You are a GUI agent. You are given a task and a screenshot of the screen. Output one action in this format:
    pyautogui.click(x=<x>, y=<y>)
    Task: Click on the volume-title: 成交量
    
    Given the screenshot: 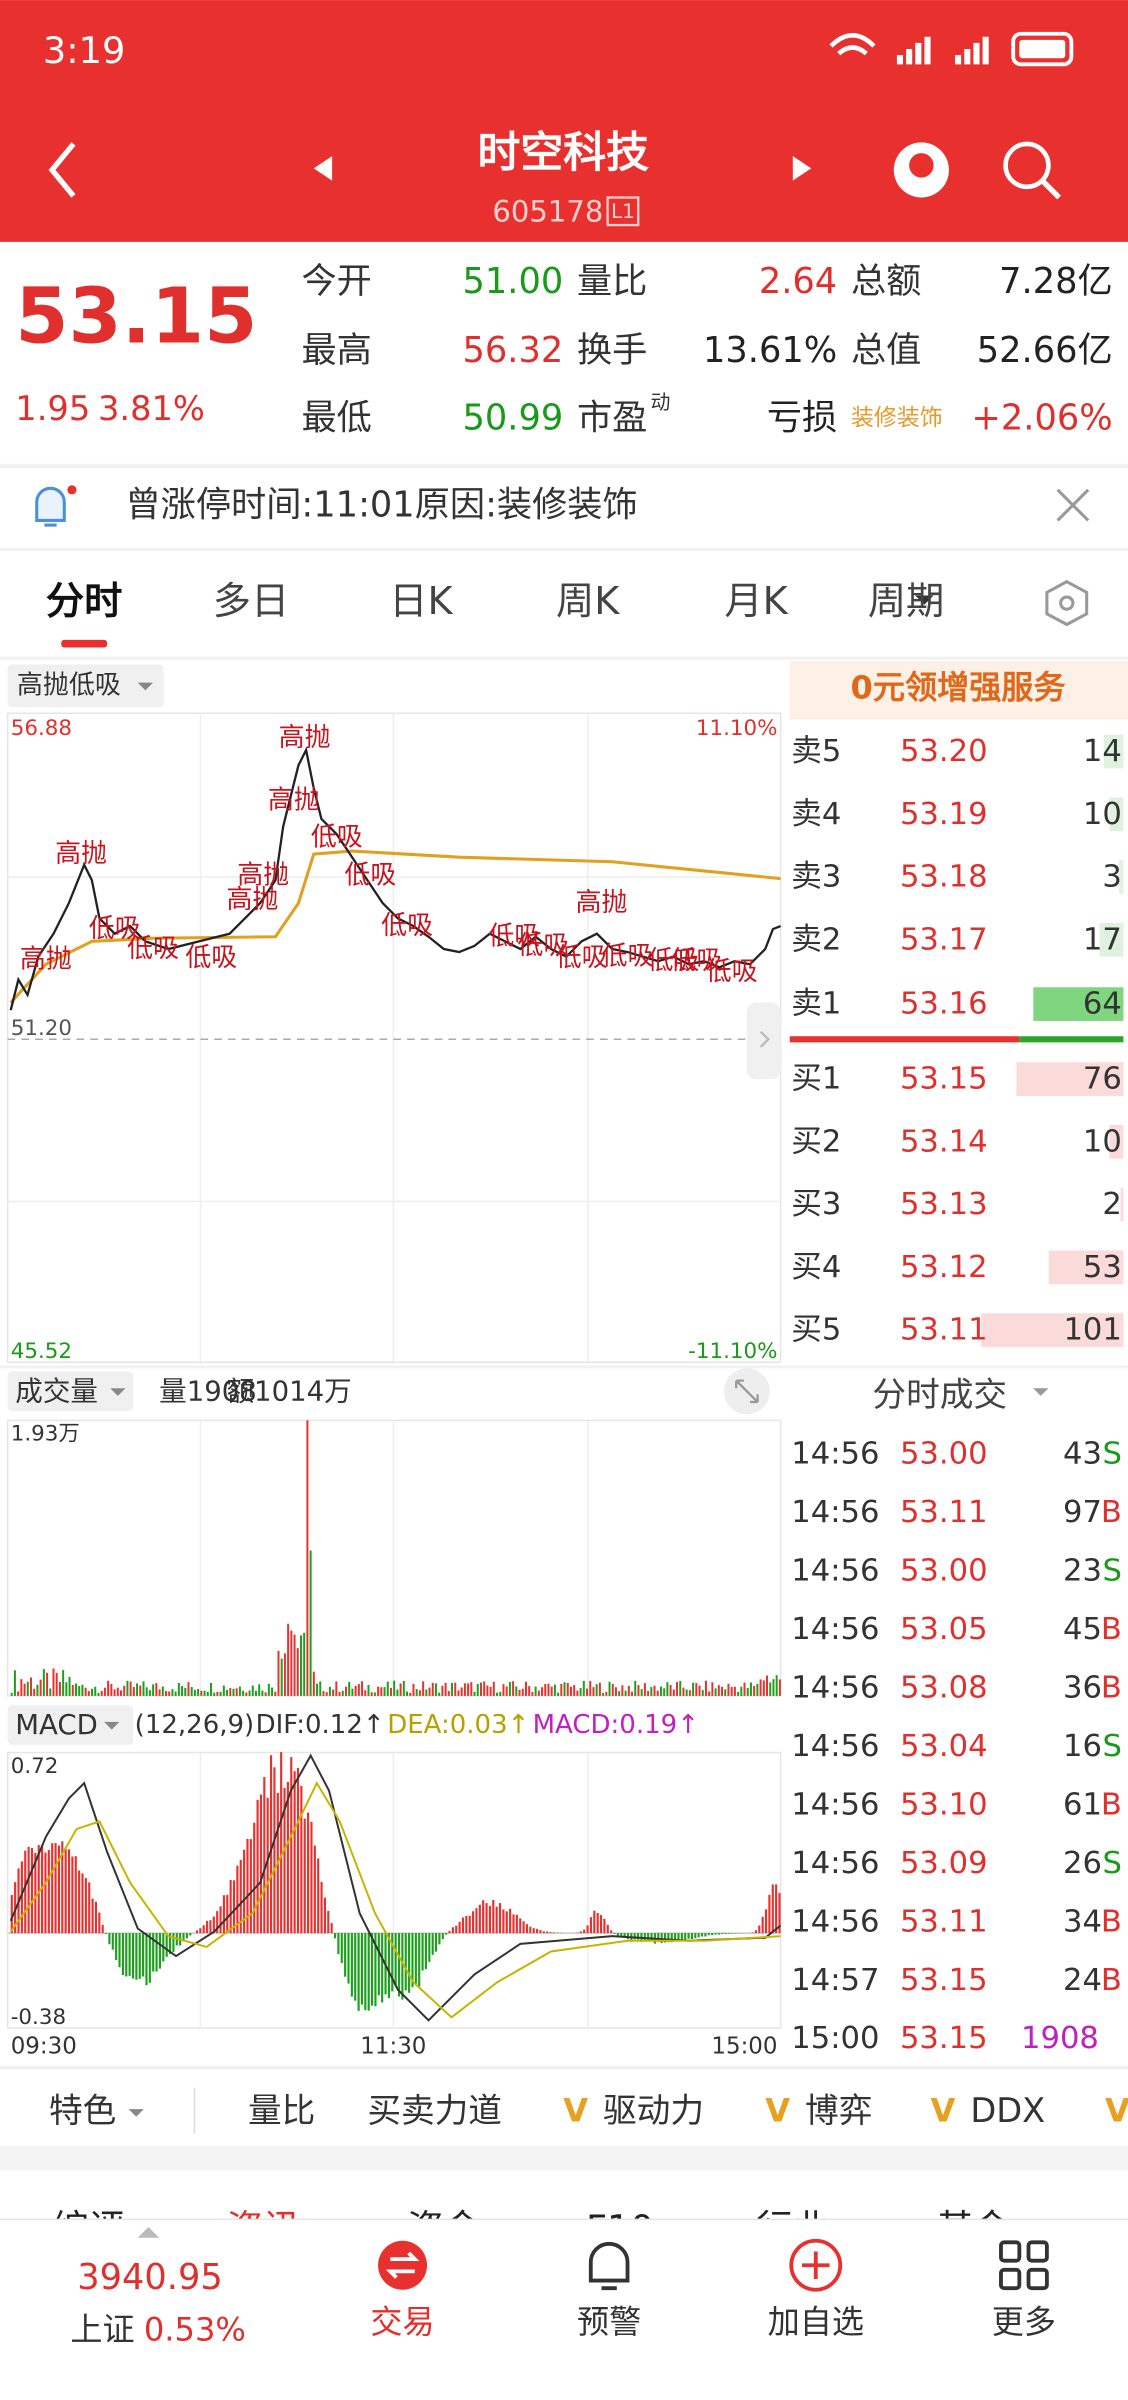 What is the action you would take?
    pyautogui.click(x=56, y=1391)
    